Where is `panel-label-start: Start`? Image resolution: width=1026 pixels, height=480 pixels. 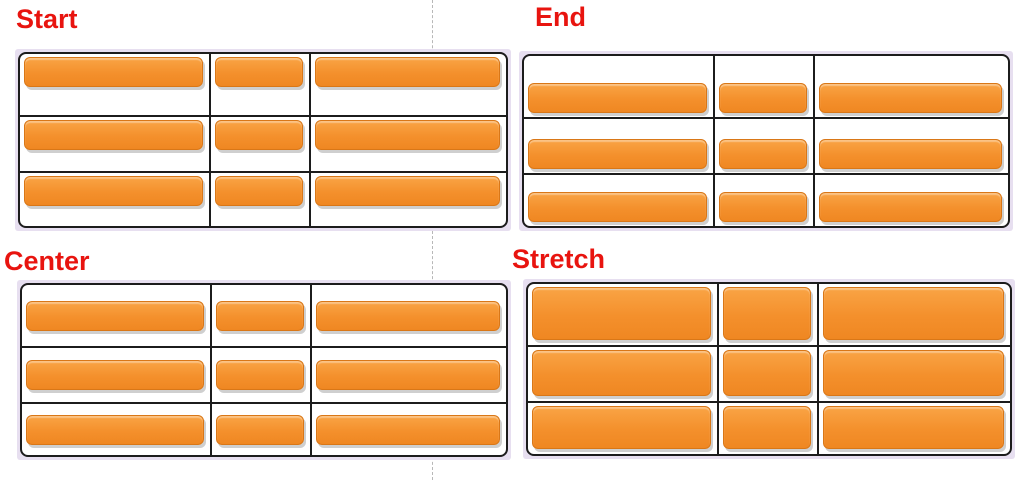 panel-label-start: Start is located at coordinates (47, 19).